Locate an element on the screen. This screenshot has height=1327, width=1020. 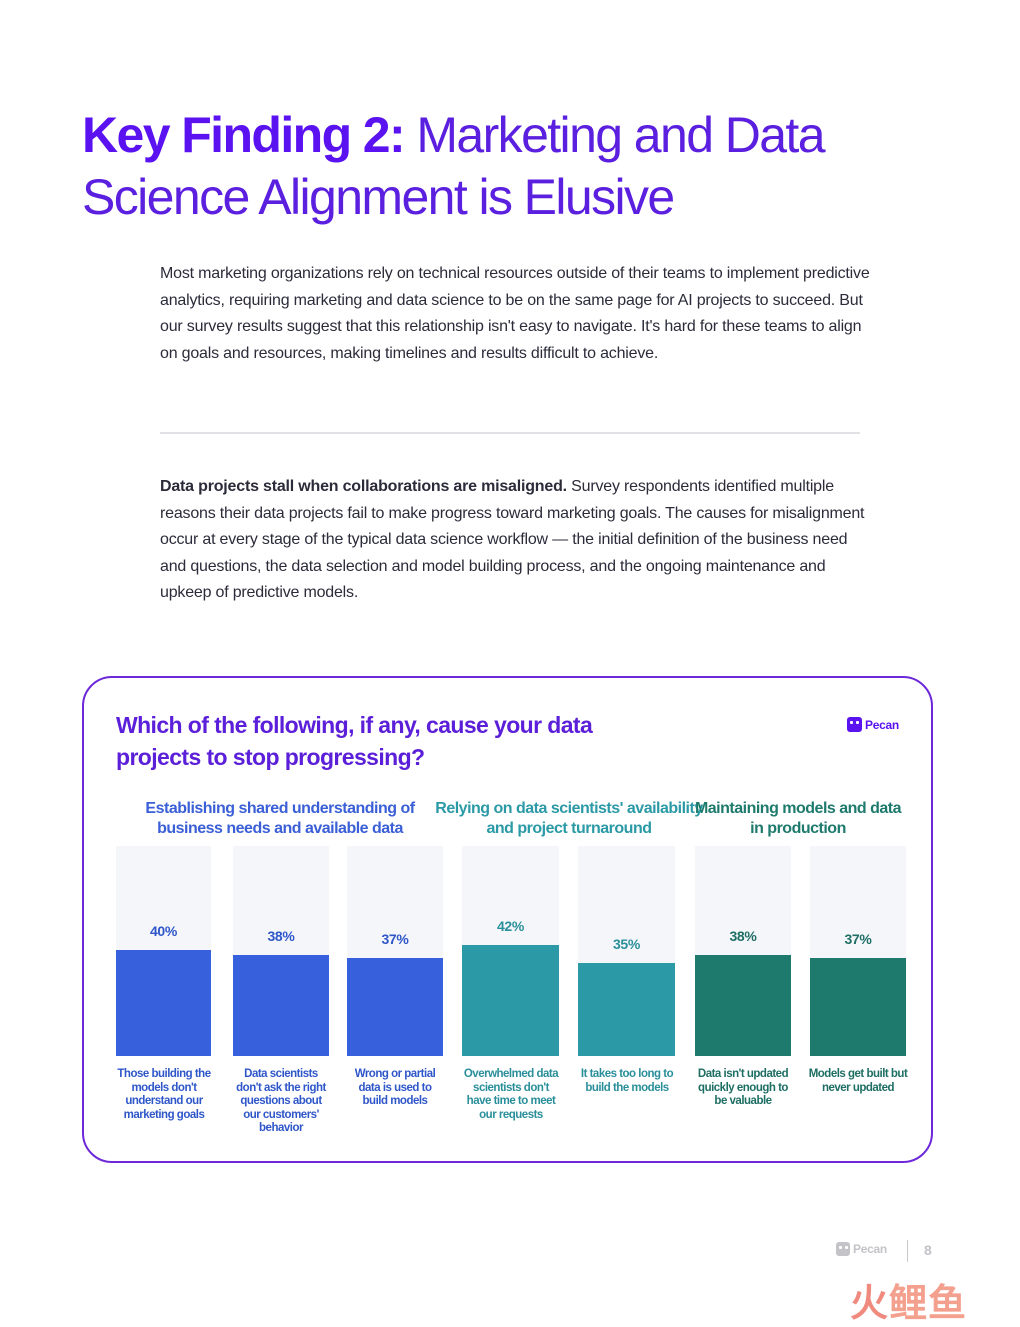
bar-column: 42% is located at coordinates (510, 951).